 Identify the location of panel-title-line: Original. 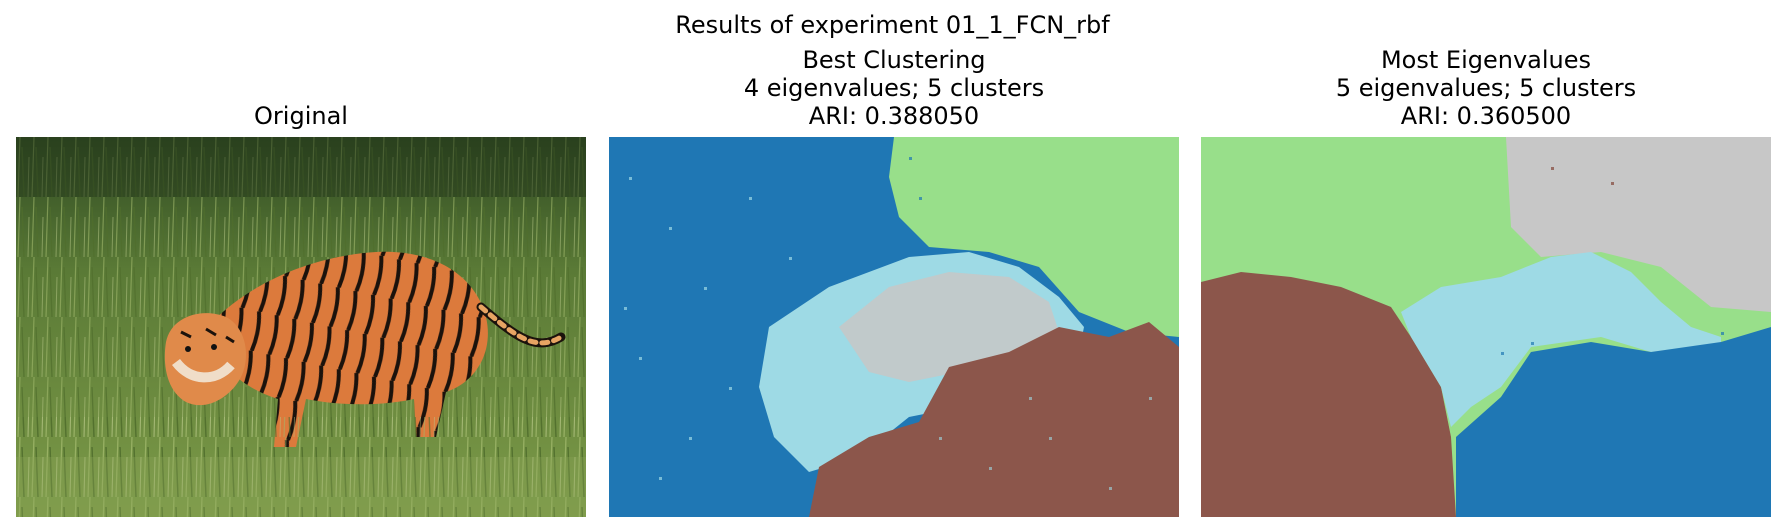
(301, 116).